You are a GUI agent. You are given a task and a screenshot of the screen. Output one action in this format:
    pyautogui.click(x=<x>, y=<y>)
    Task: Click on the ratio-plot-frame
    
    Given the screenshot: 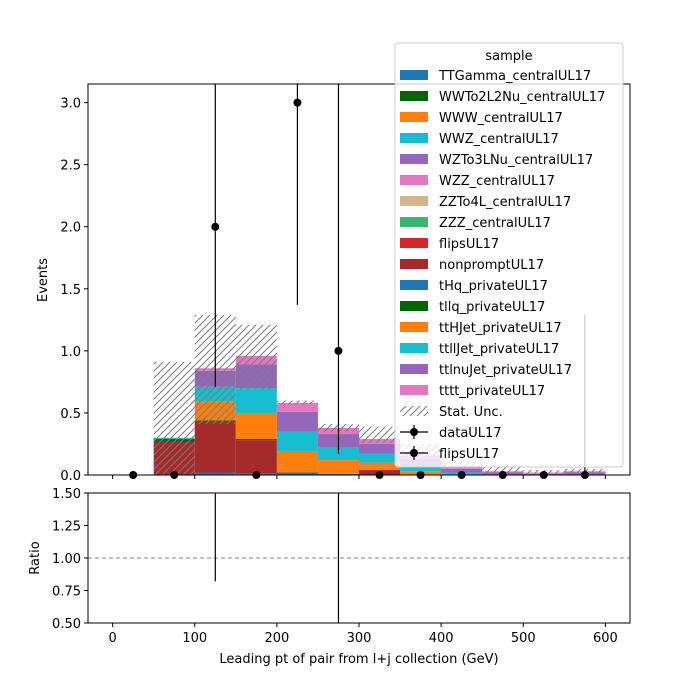 What is the action you would take?
    pyautogui.click(x=359, y=558)
    